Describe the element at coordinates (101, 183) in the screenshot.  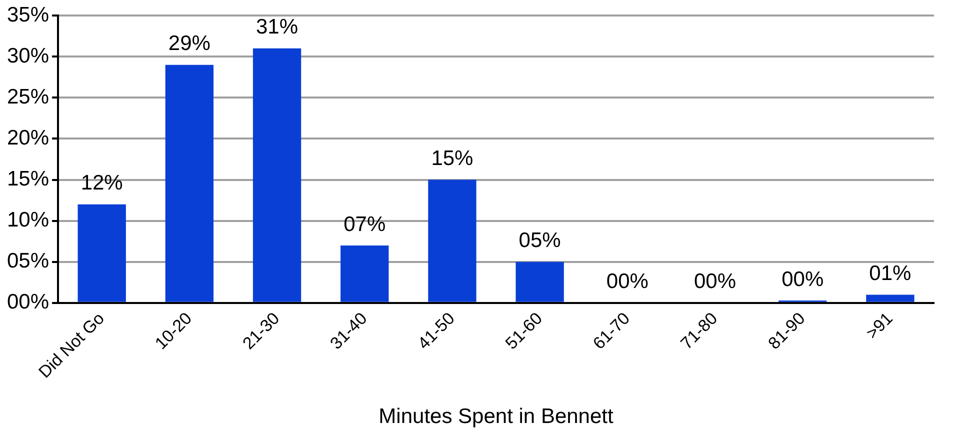
I see `data-label: 12%` at that location.